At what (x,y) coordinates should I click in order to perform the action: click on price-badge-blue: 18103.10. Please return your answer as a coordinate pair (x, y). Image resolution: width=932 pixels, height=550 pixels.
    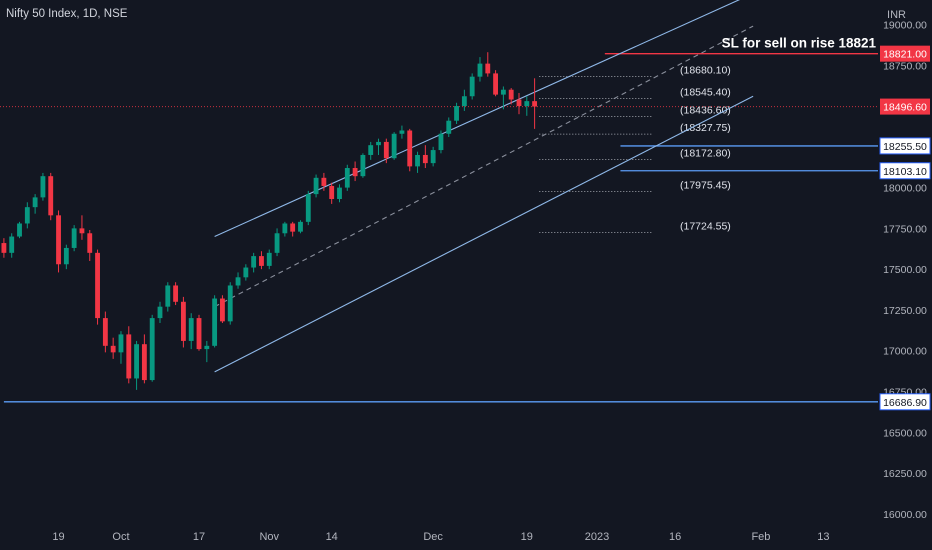
    Looking at the image, I should click on (905, 172).